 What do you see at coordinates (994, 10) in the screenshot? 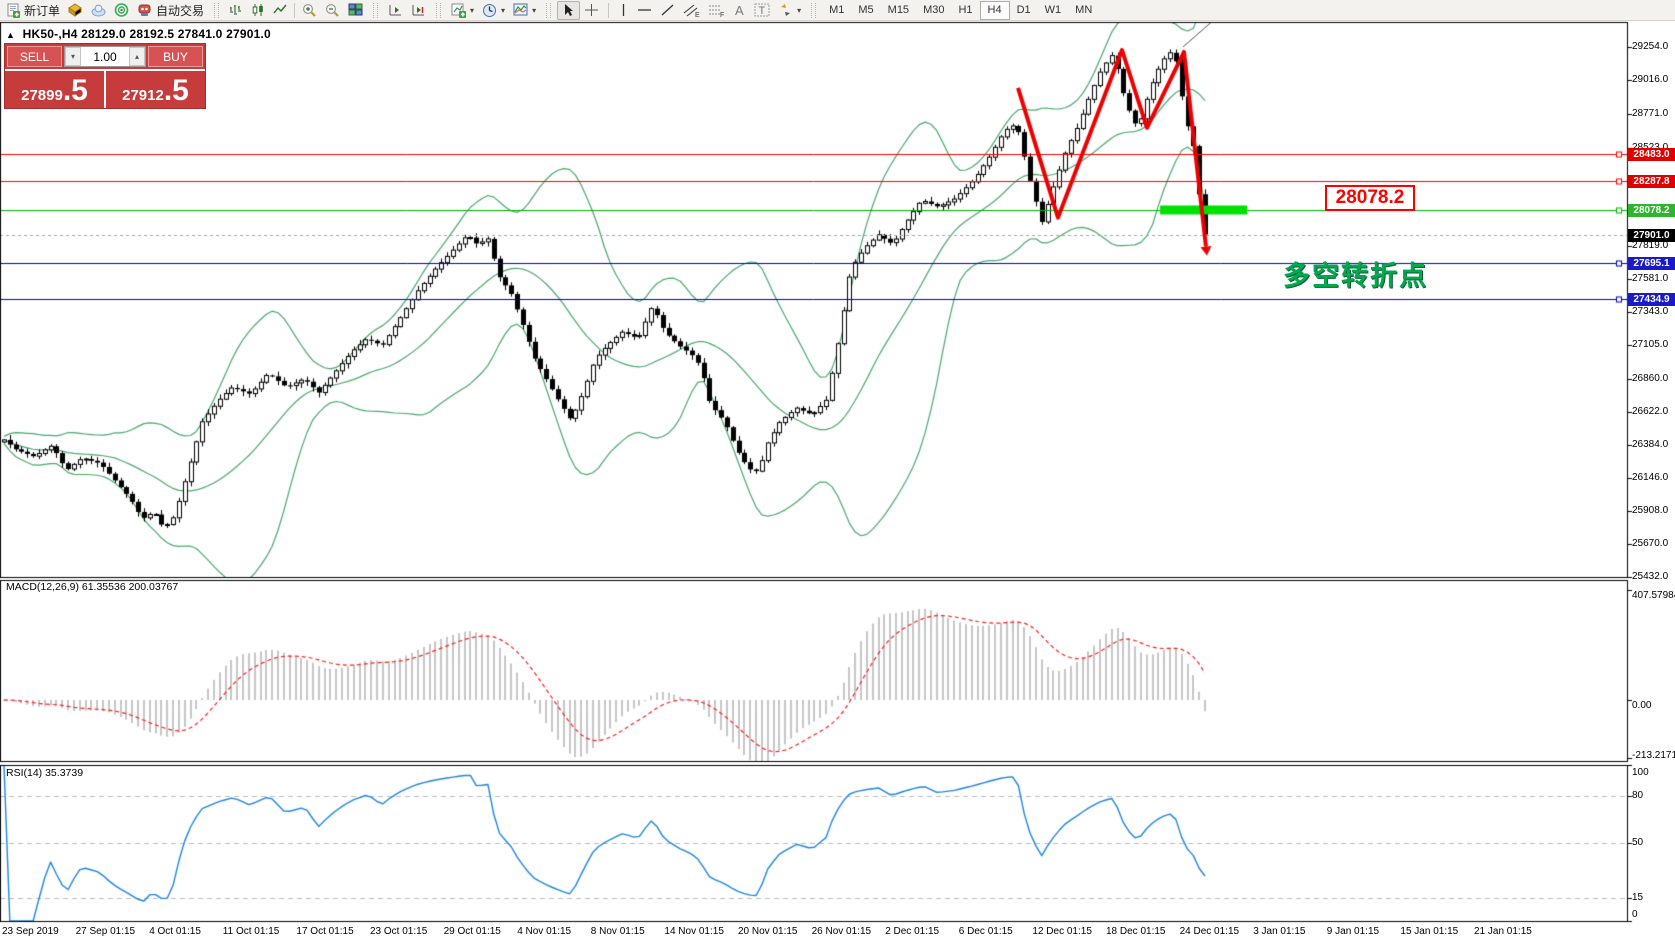
I see `timeframe-h4: H4` at bounding box center [994, 10].